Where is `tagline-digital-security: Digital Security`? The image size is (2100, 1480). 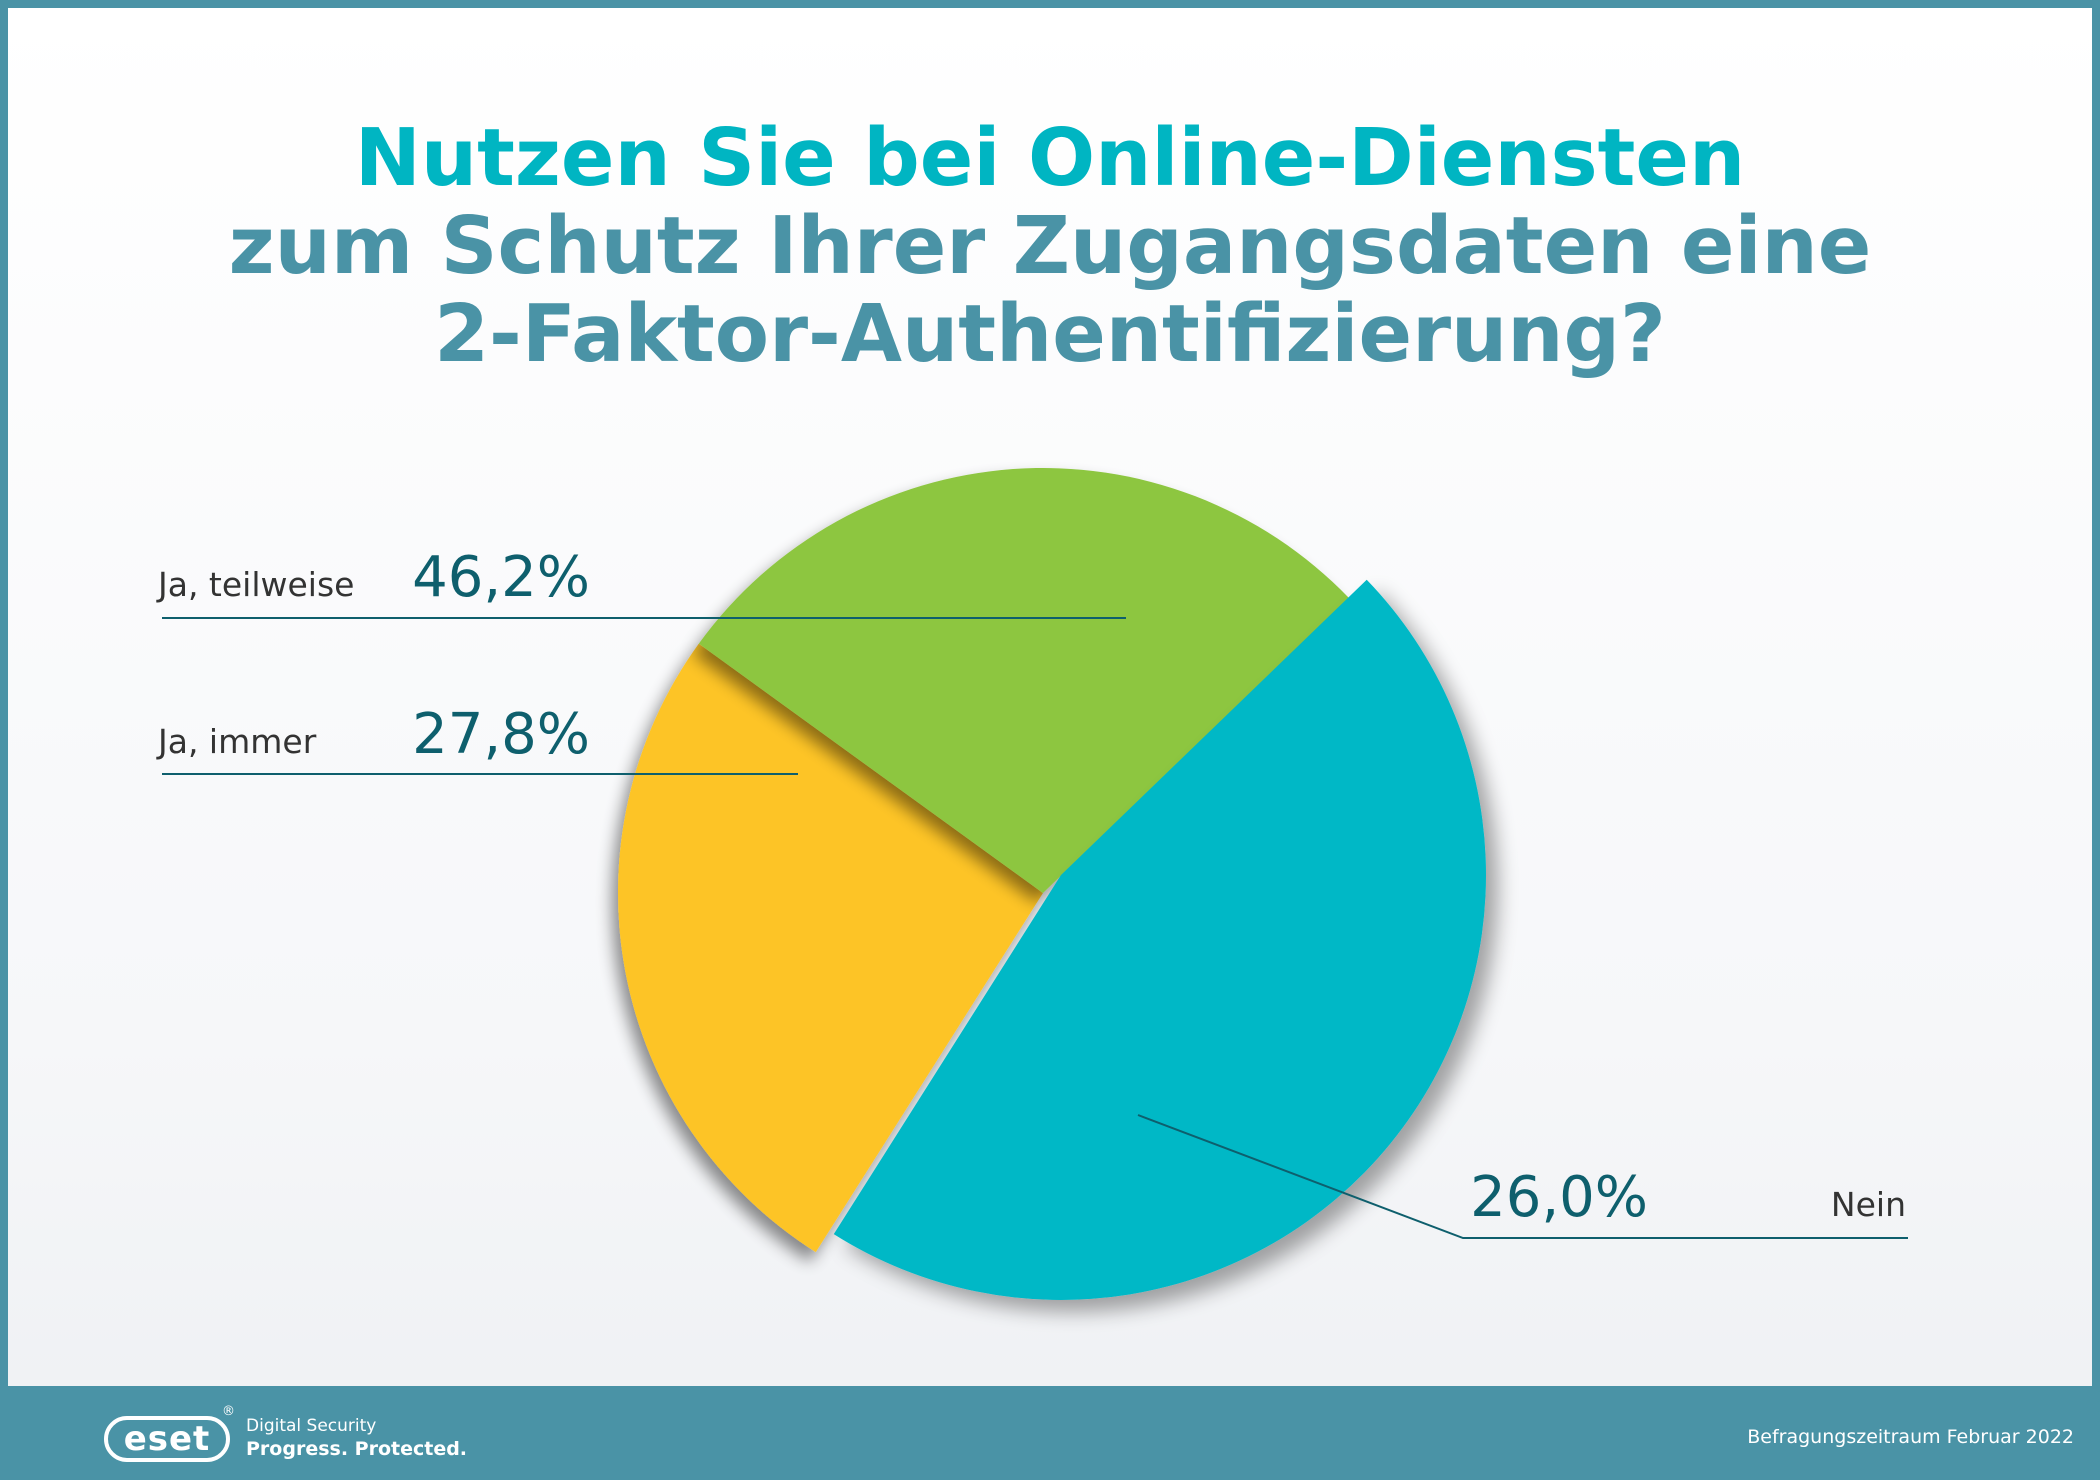
tagline-digital-security: Digital Security is located at coordinates (311, 1426).